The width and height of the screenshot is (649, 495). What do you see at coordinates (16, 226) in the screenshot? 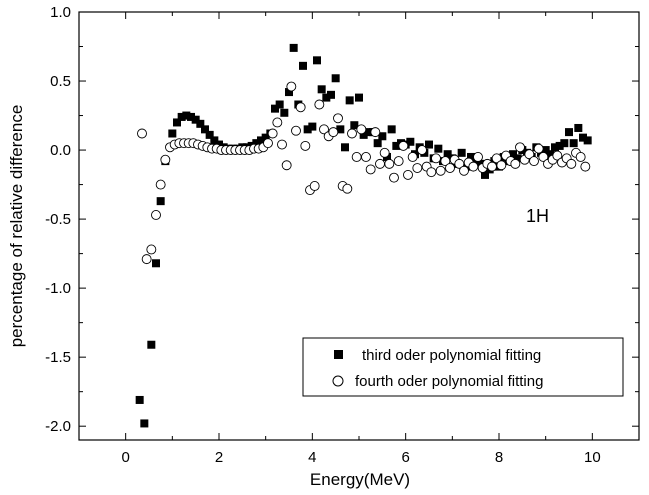
I see `y-axis-title: percentage of relative difference` at bounding box center [16, 226].